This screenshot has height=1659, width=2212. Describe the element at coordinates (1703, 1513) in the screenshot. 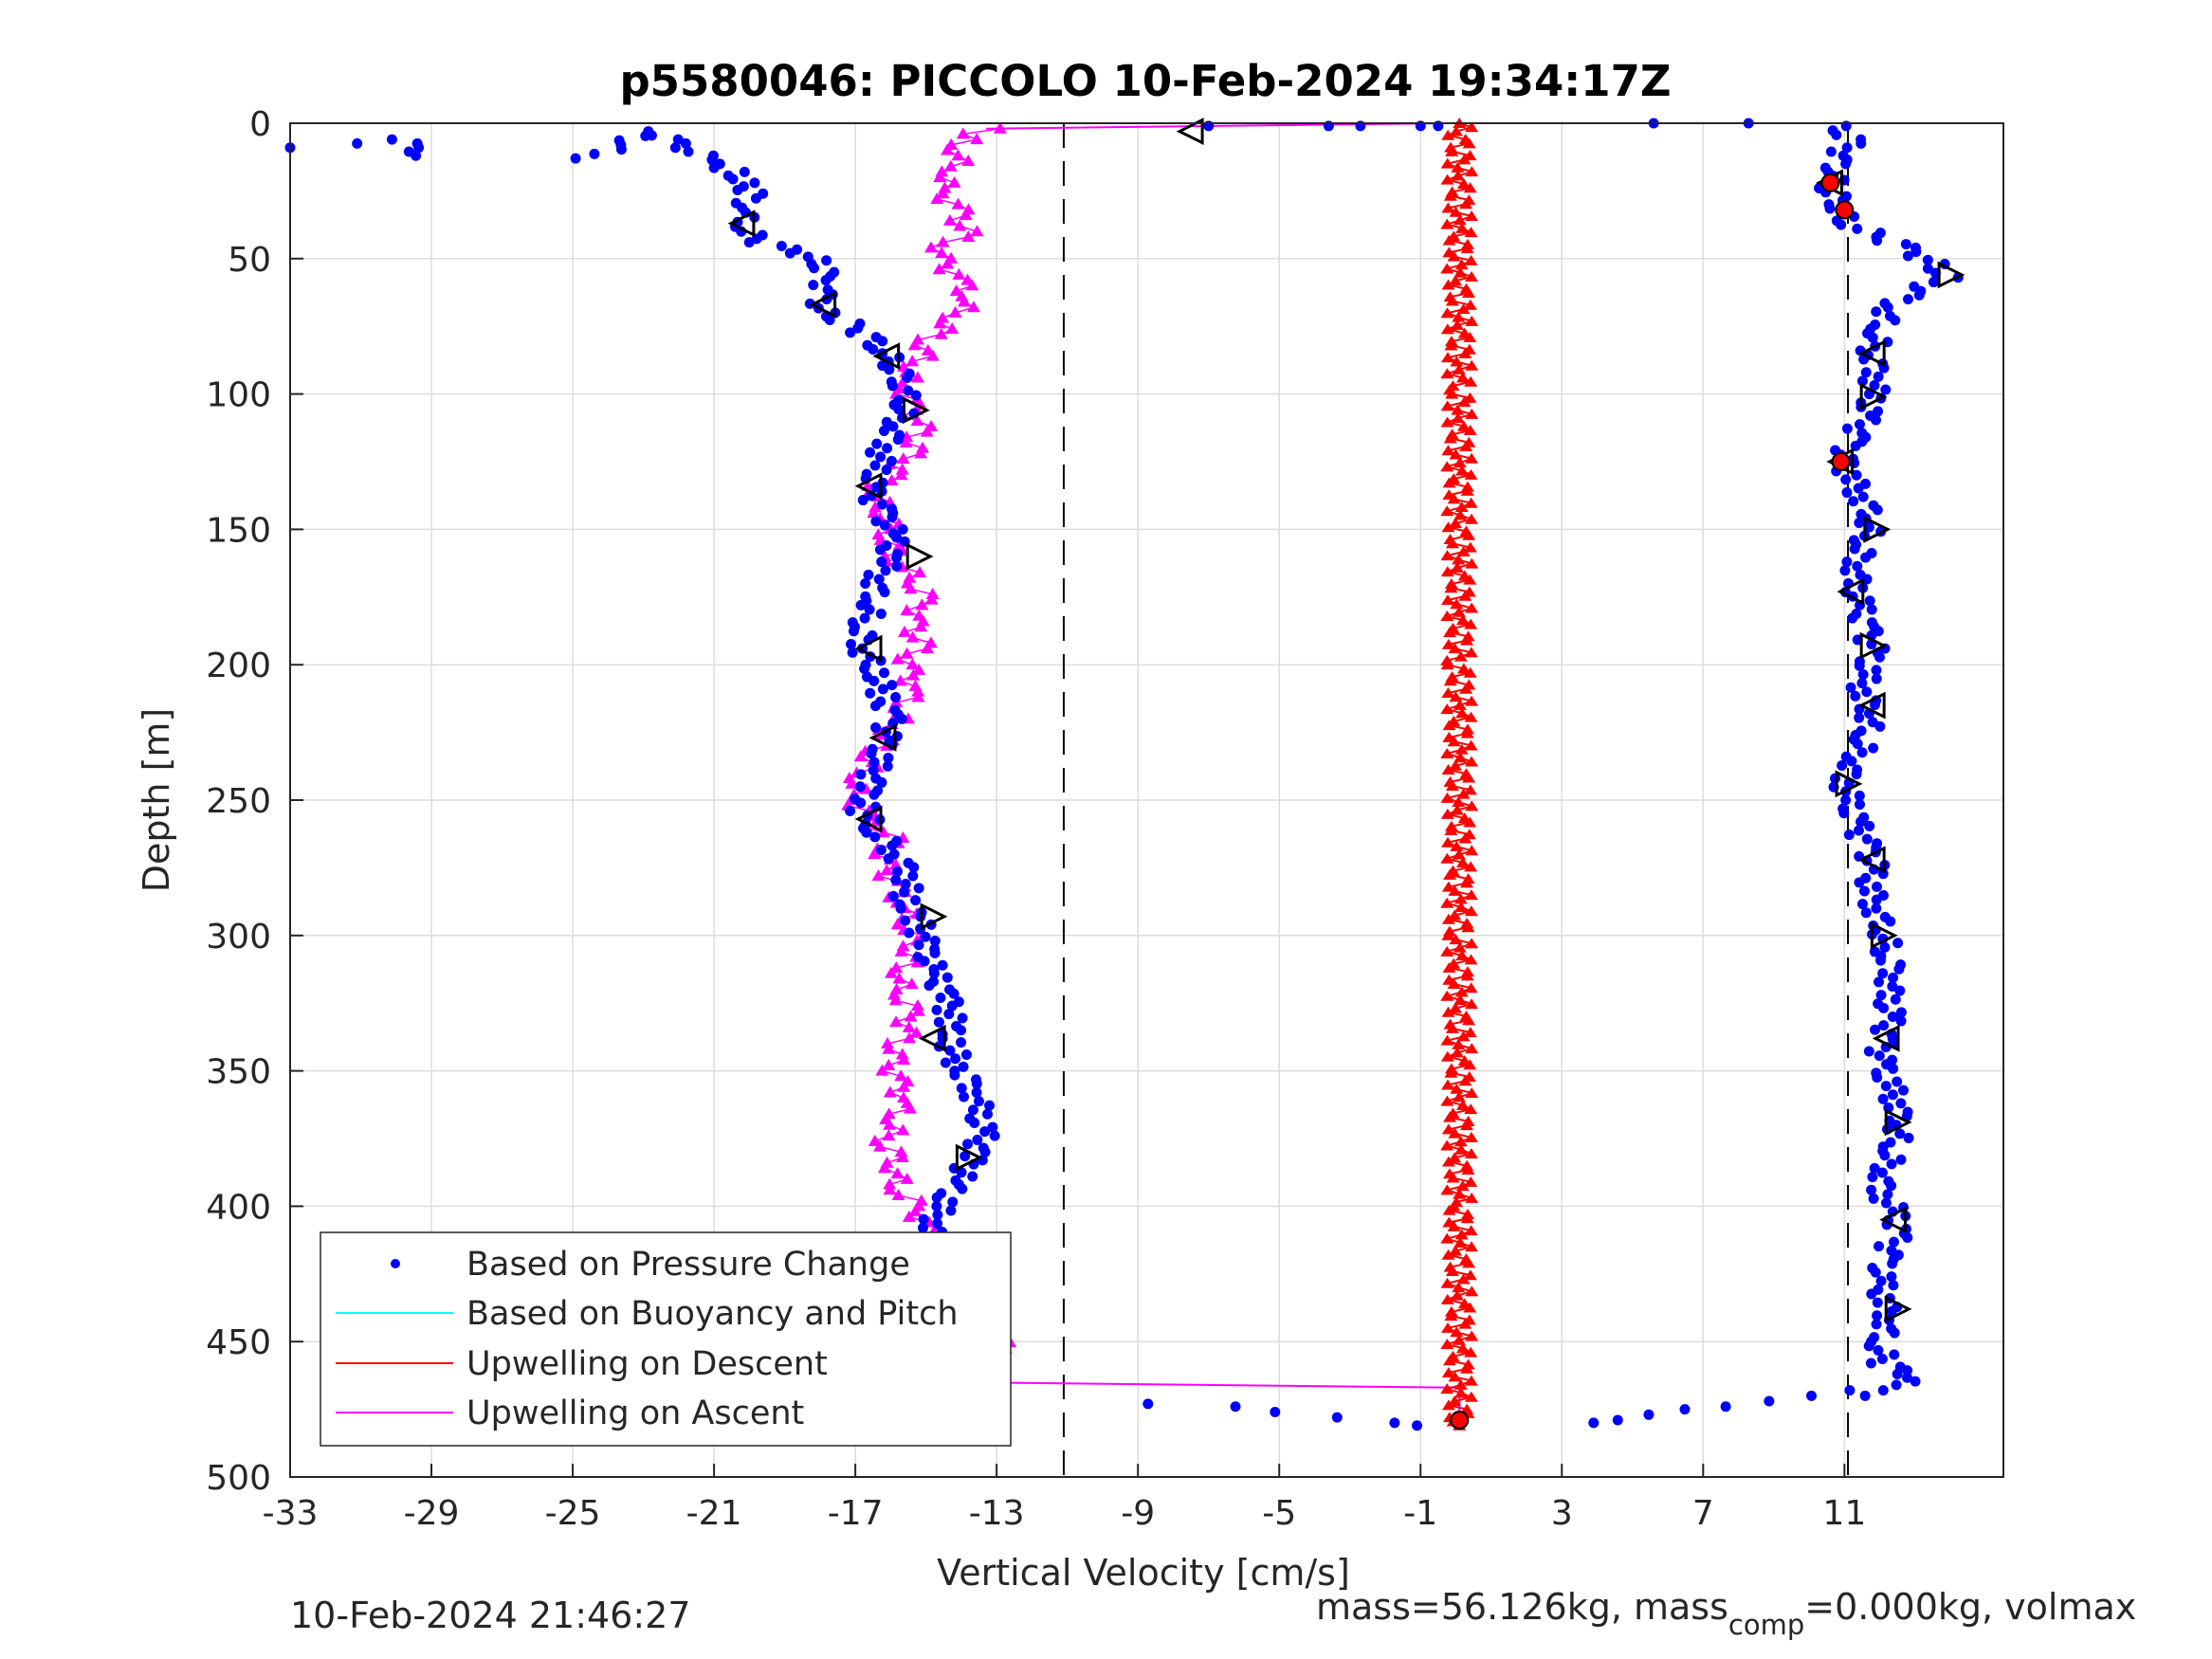

I see `x-tick-label: 7` at that location.